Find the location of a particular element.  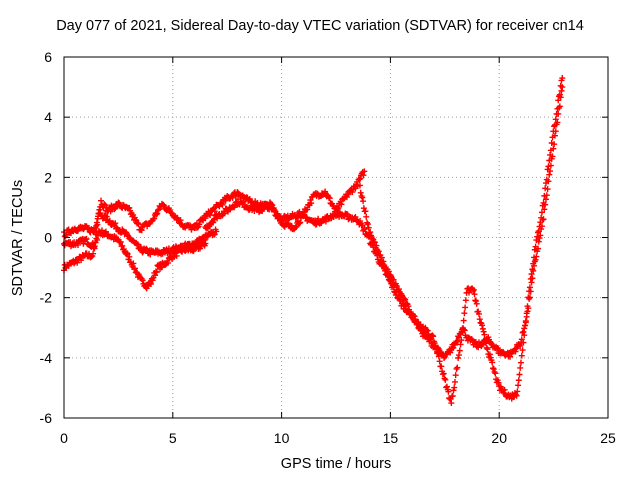

y-tick-label: -4 is located at coordinates (46, 358).